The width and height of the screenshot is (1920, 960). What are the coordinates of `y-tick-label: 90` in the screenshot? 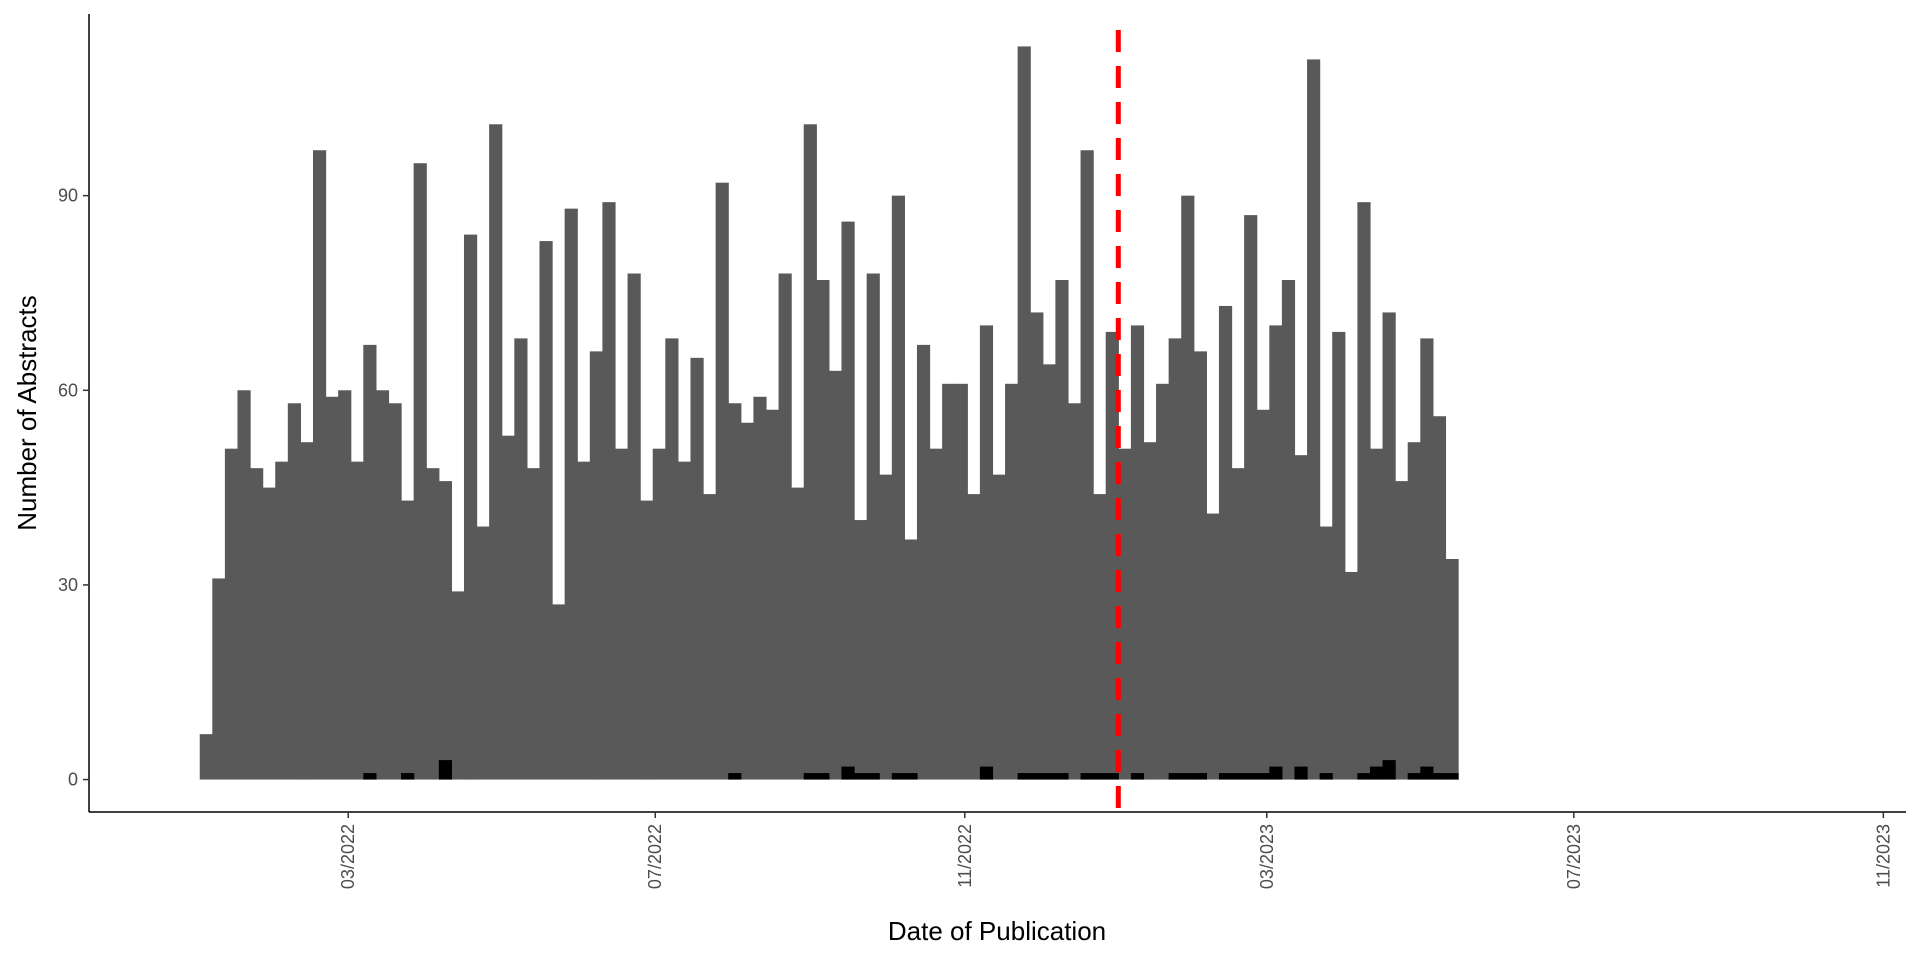 It's located at (68, 196).